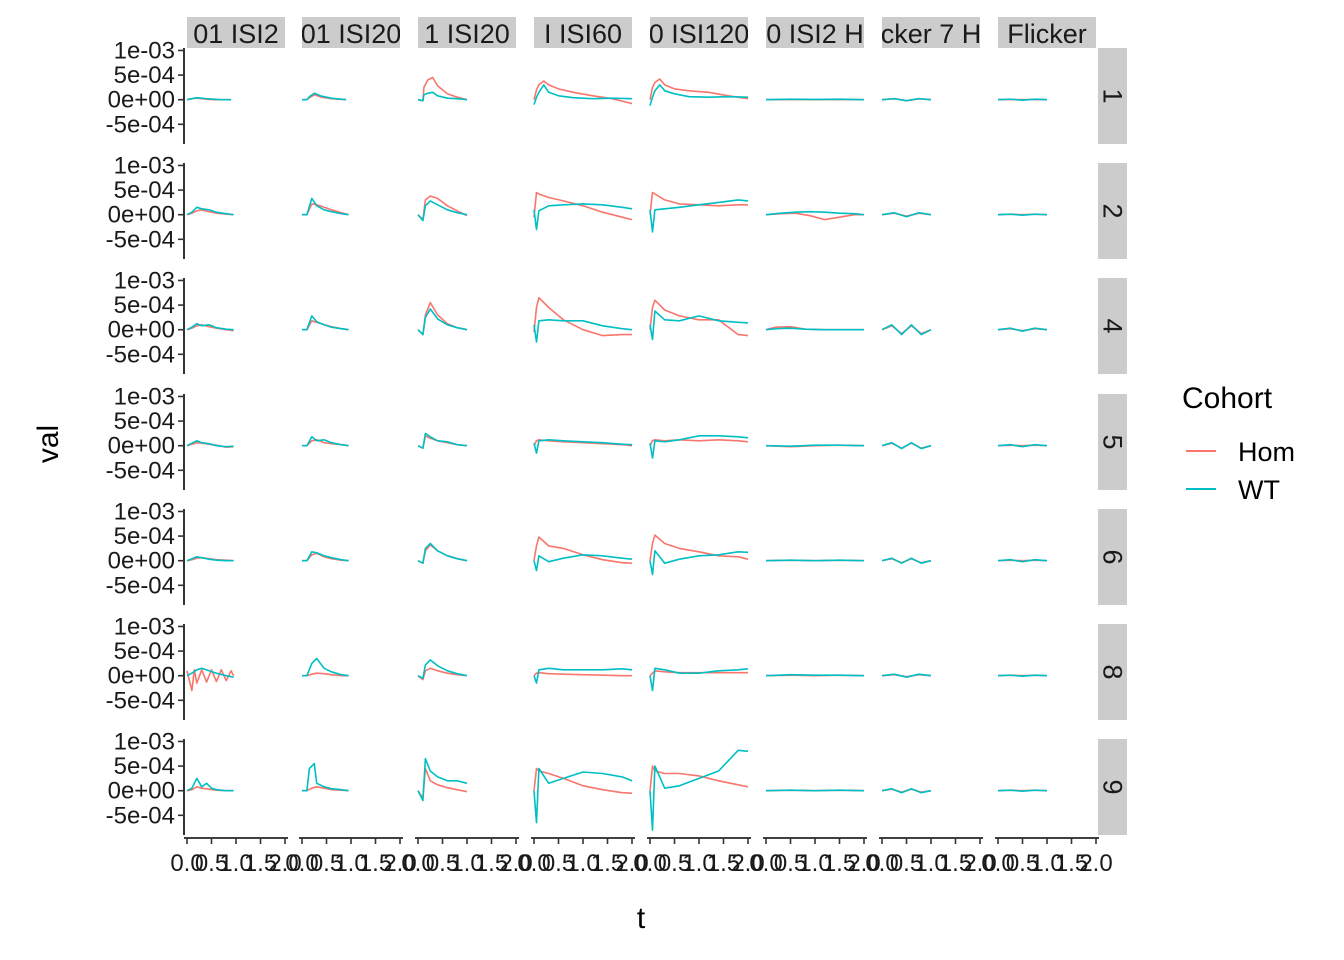 The width and height of the screenshot is (1344, 960). I want to click on panel-r0-c0, so click(209, 98).